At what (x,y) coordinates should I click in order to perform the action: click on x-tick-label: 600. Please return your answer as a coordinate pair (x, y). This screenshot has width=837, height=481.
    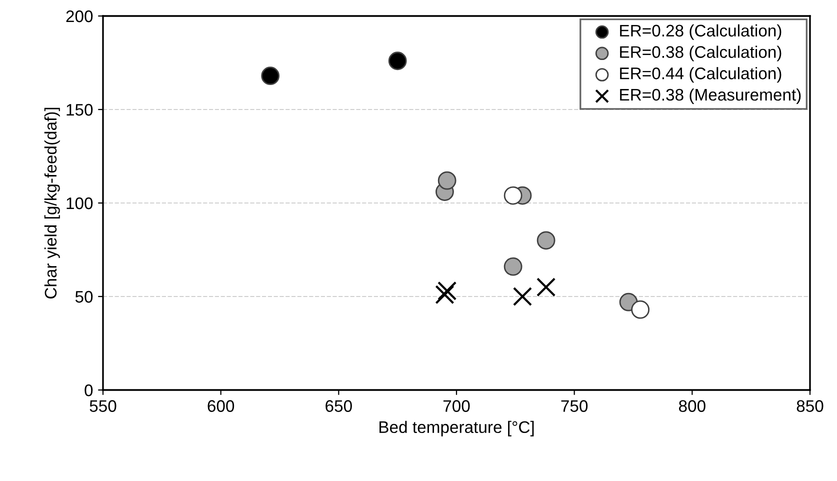
    Looking at the image, I should click on (221, 406).